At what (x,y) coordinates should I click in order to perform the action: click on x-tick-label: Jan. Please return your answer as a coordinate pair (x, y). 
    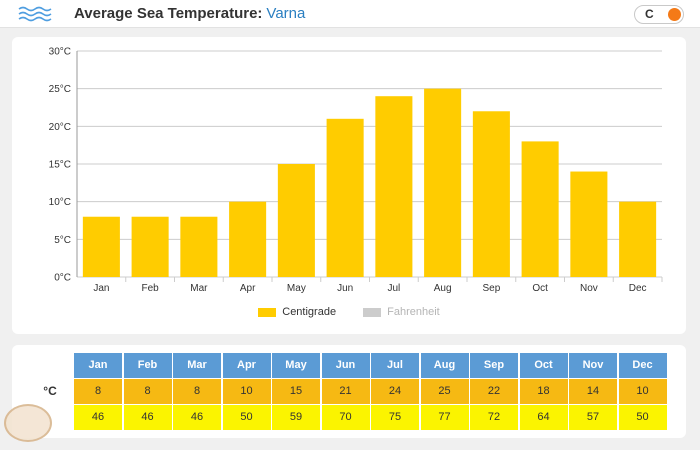
    Looking at the image, I should click on (101, 288).